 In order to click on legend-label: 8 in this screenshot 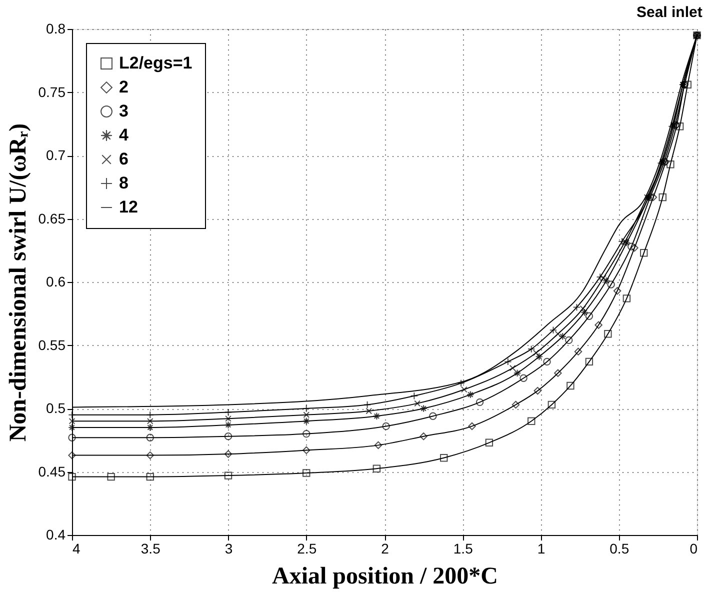, I will do `click(123, 183)`.